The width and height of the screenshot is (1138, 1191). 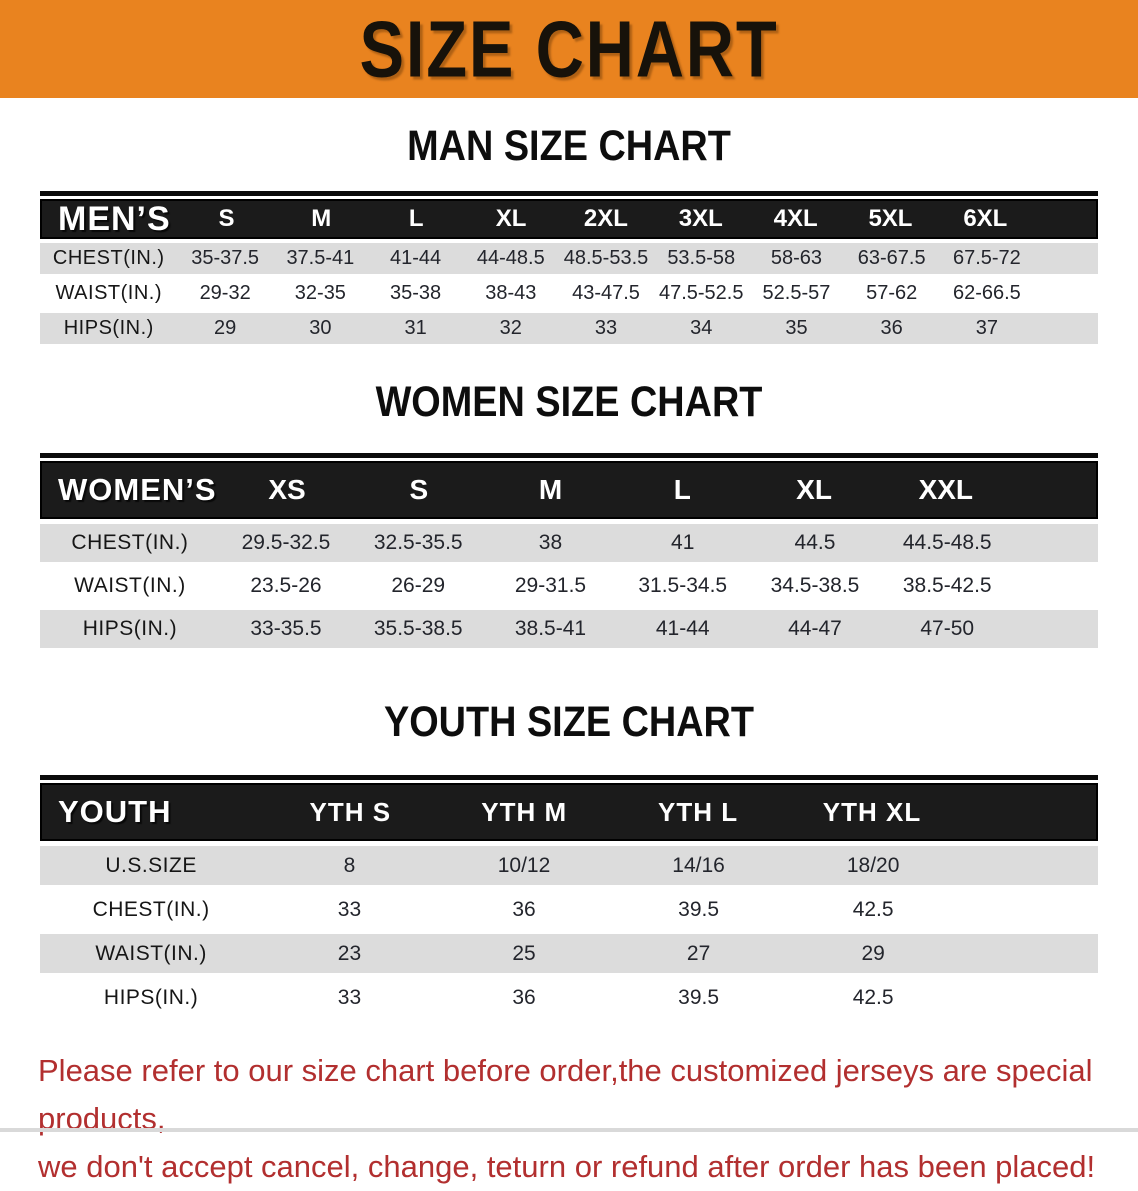 What do you see at coordinates (416, 258) in the screenshot?
I see `table-cell: 41-44` at bounding box center [416, 258].